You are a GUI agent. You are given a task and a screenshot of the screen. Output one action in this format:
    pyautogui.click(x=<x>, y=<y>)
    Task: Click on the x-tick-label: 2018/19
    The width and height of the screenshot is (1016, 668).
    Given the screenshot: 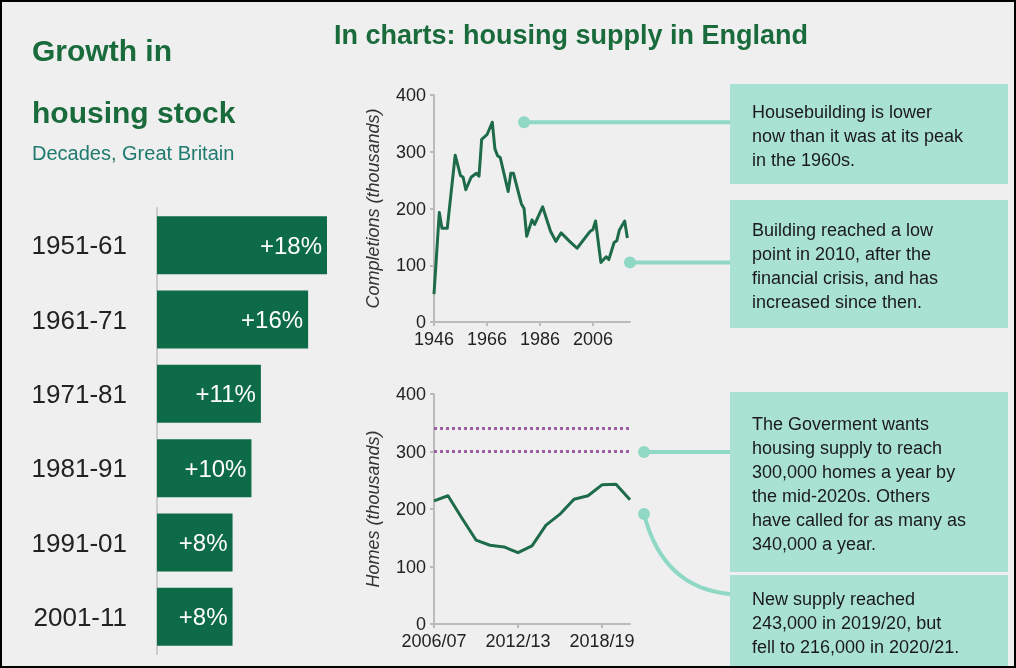 What is the action you would take?
    pyautogui.click(x=602, y=641)
    